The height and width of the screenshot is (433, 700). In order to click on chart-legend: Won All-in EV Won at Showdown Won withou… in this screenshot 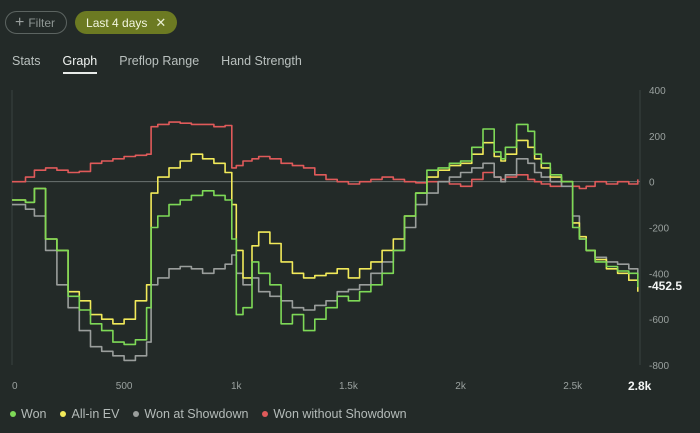, I will do `click(208, 414)`.